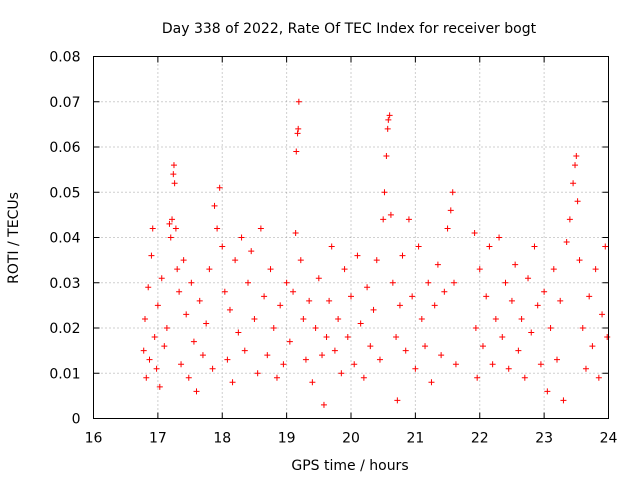 This screenshot has width=640, height=480. Describe the element at coordinates (351, 439) in the screenshot. I see `x-tick-label: 20` at that location.